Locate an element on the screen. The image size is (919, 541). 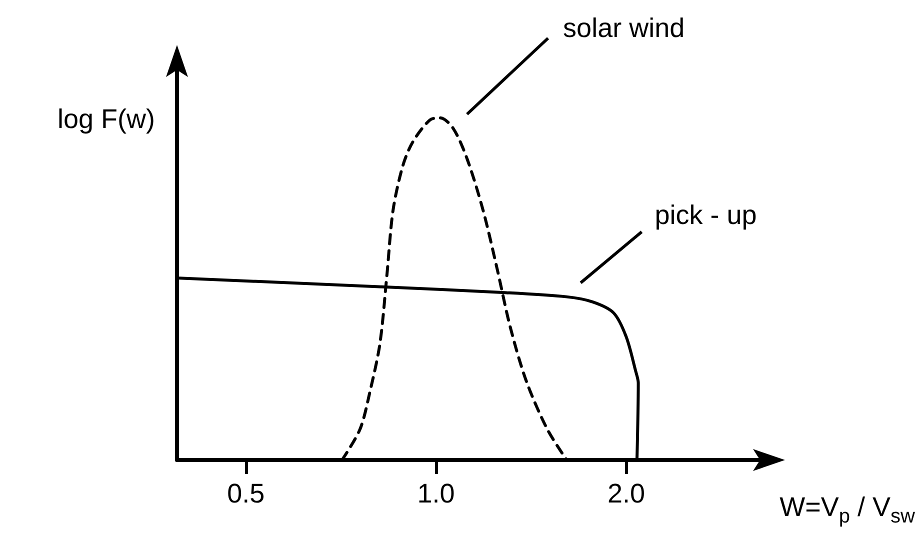
y-axis-title: log F(w) is located at coordinates (106, 119).